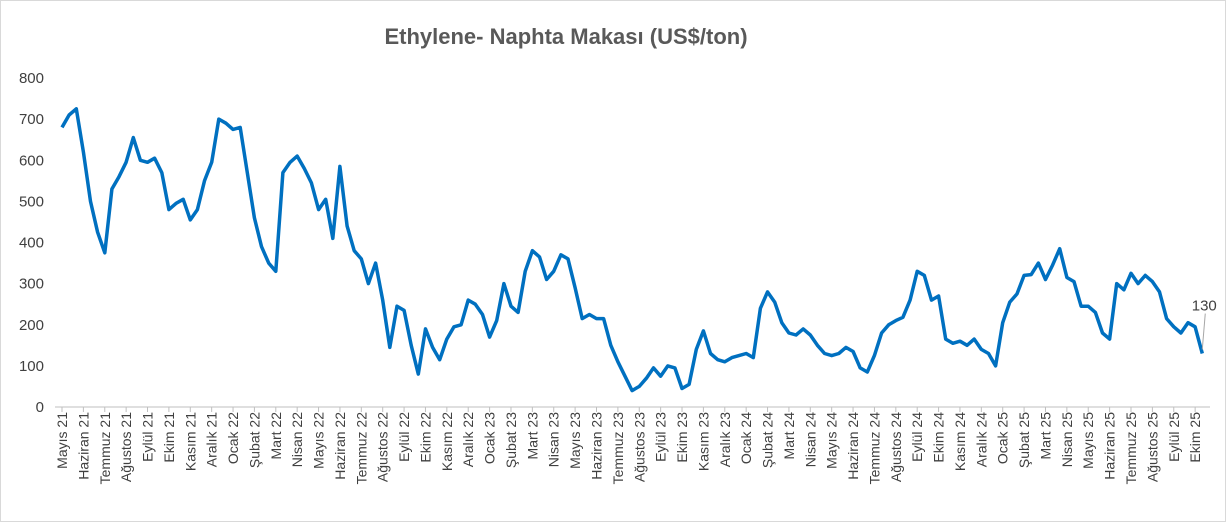  I want to click on x-tick-label: Mayıs 23, so click(575, 440).